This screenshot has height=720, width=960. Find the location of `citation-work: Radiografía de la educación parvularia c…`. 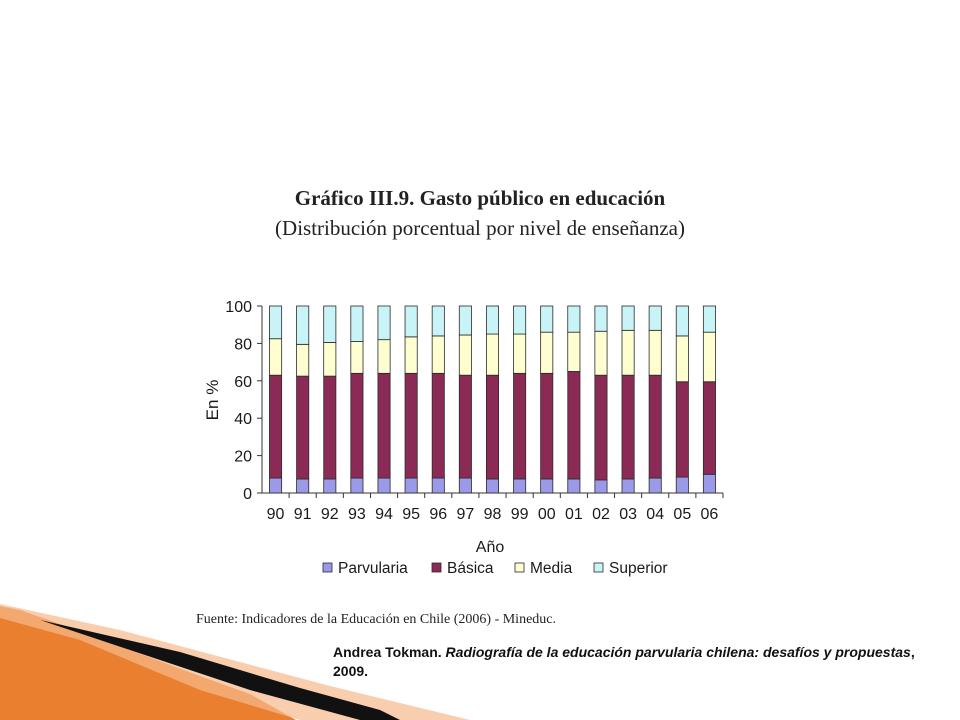

citation-work: Radiografía de la educación parvularia c… is located at coordinates (678, 652).